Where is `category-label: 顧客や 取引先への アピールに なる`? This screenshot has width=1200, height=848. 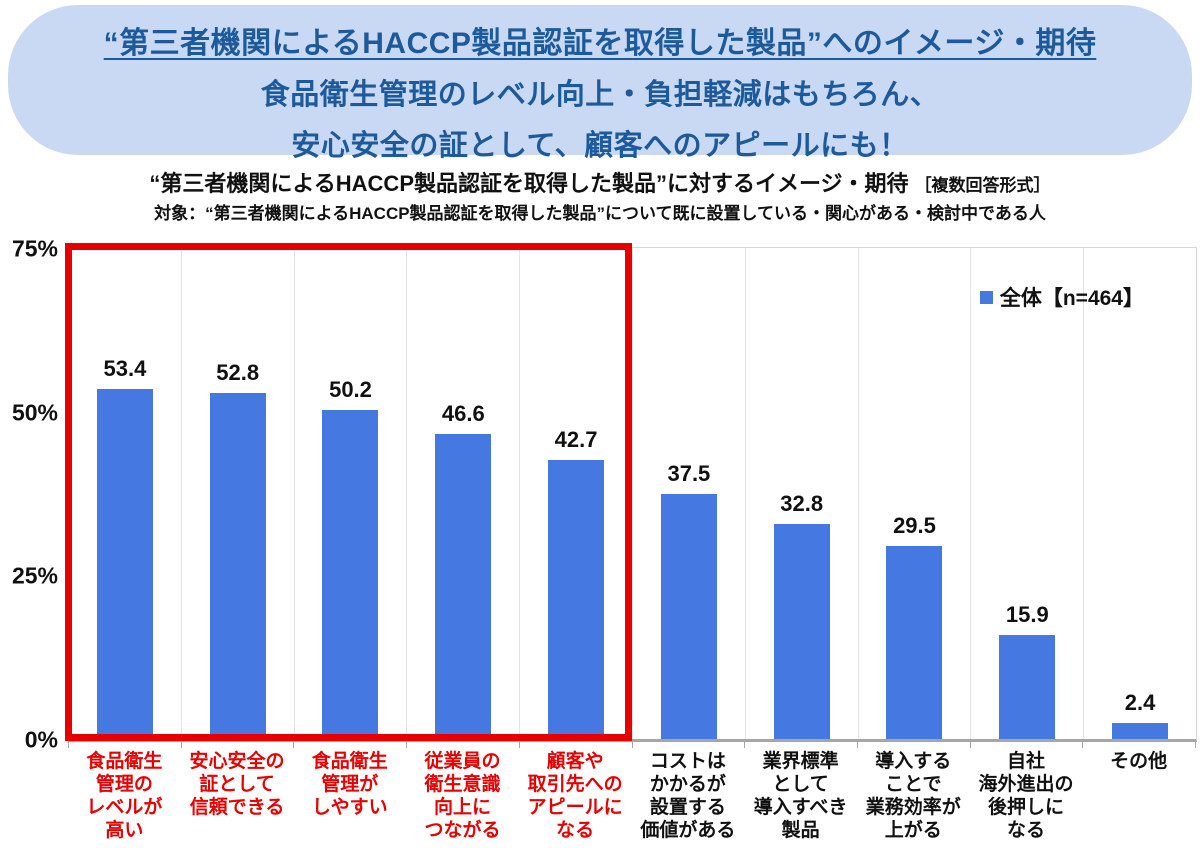
category-label: 顧客や 取引先への アピールに なる is located at coordinates (575, 796).